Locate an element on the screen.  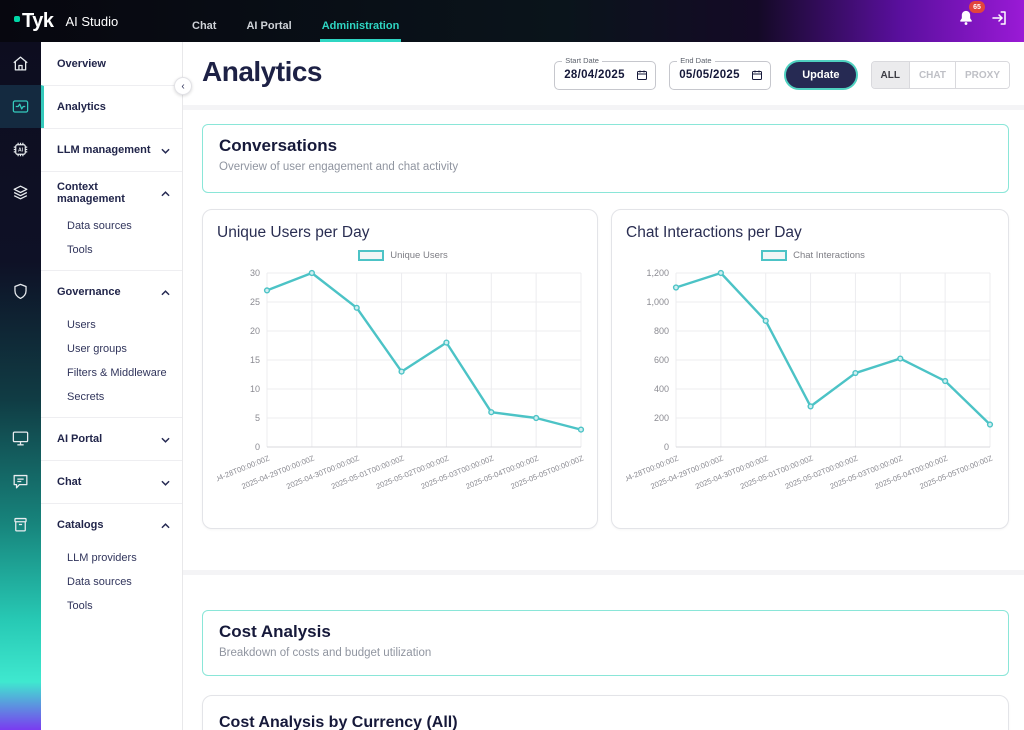
sidebar-item-catalogs: Catalogs is located at coordinates (111, 524).